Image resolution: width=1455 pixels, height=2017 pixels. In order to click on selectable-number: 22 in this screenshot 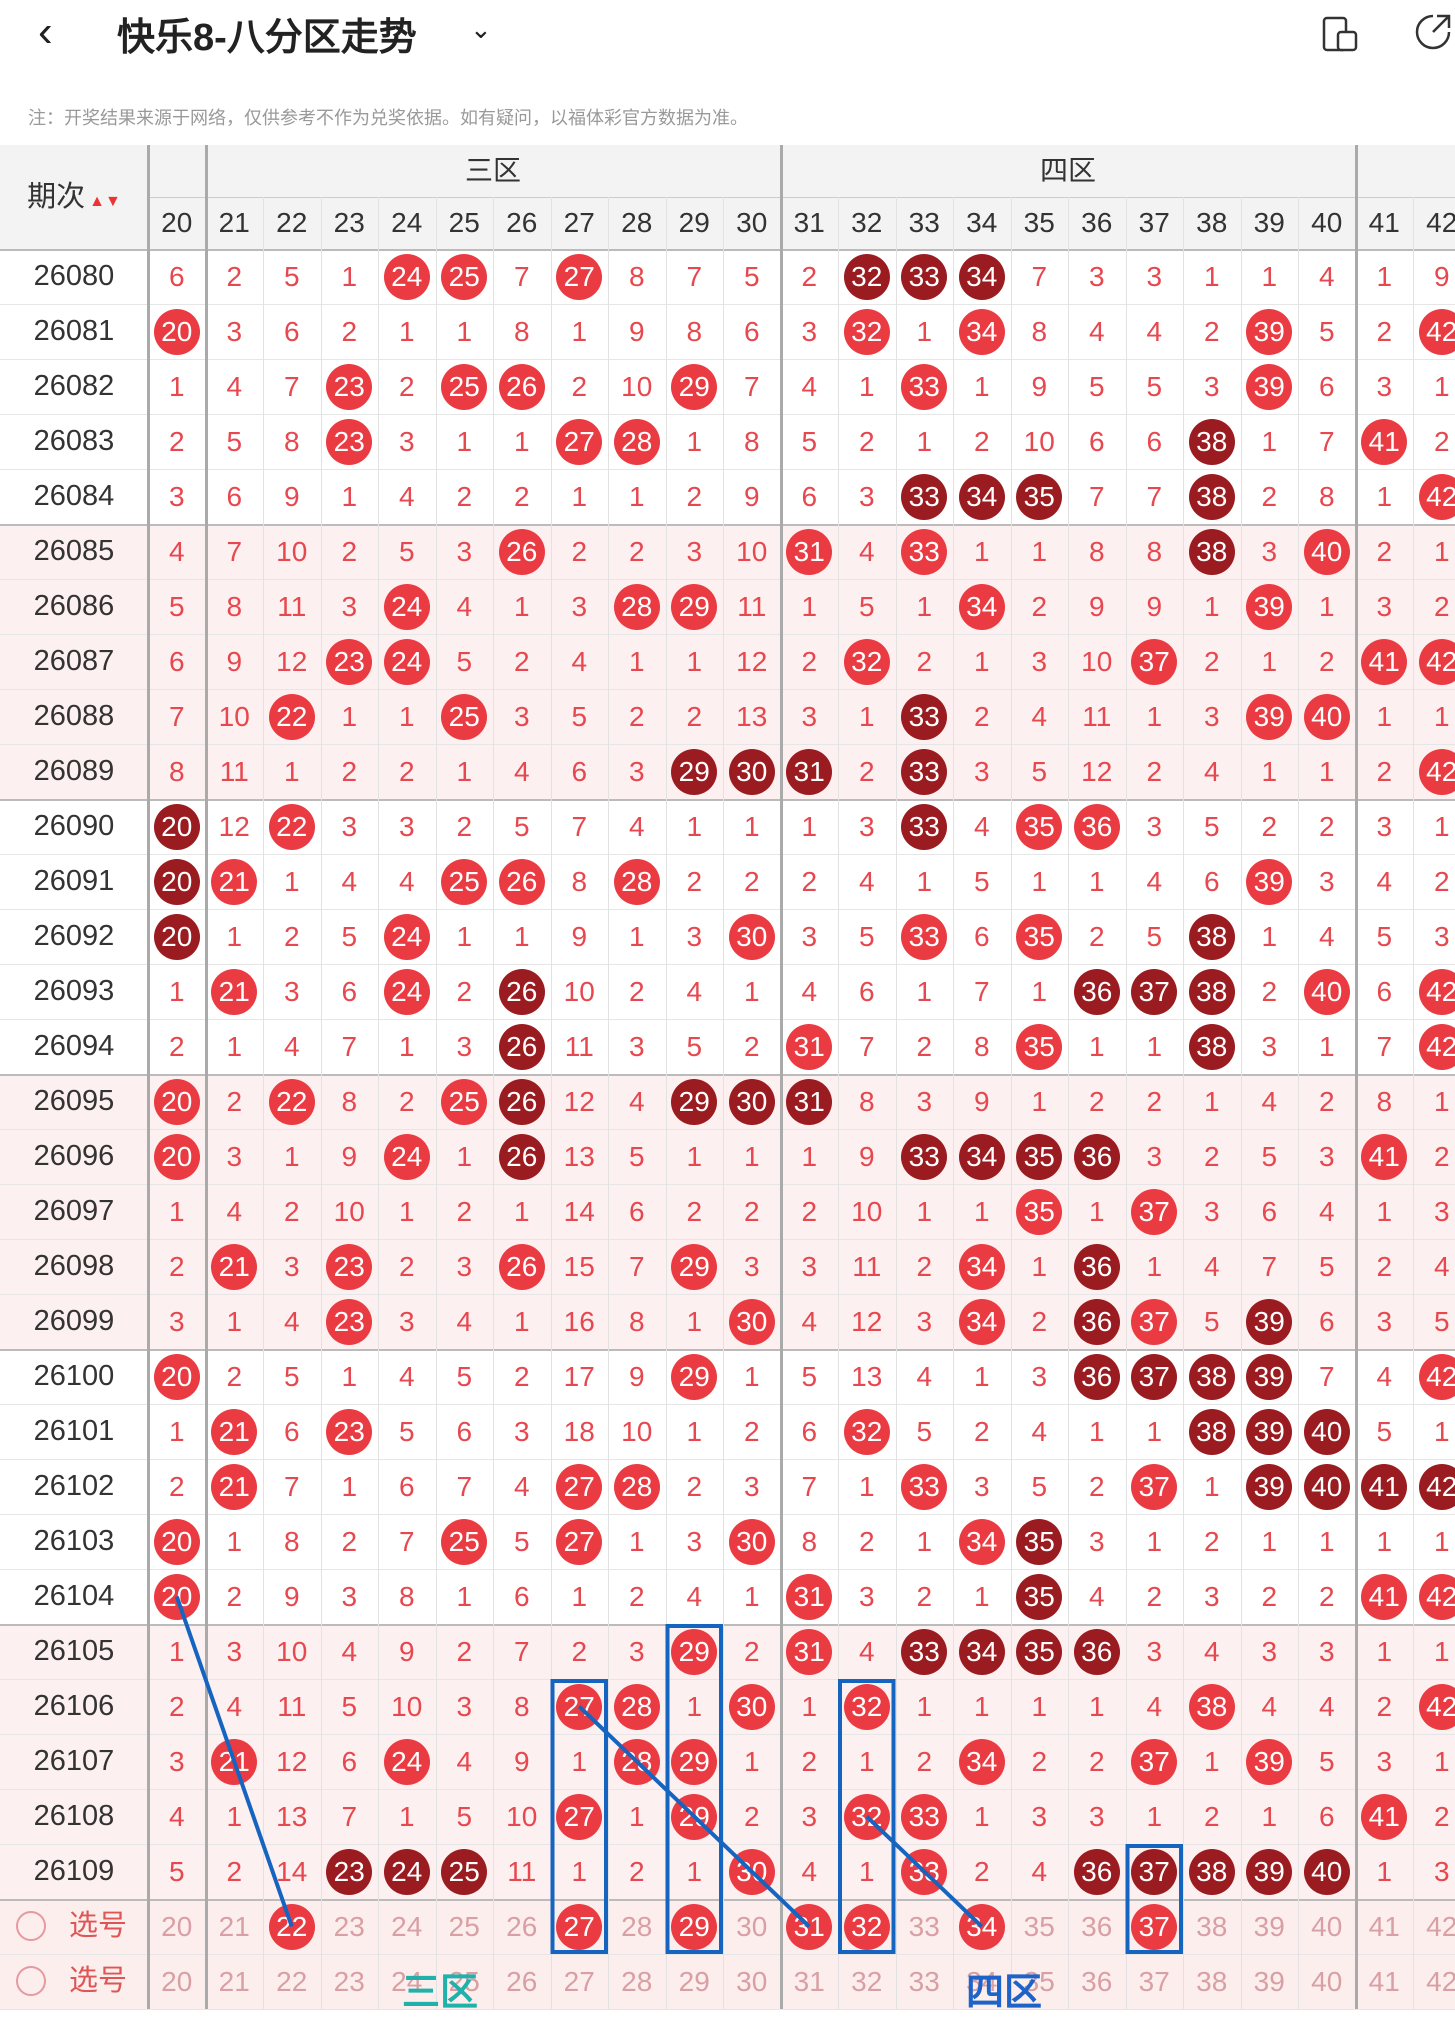, I will do `click(292, 1981)`.